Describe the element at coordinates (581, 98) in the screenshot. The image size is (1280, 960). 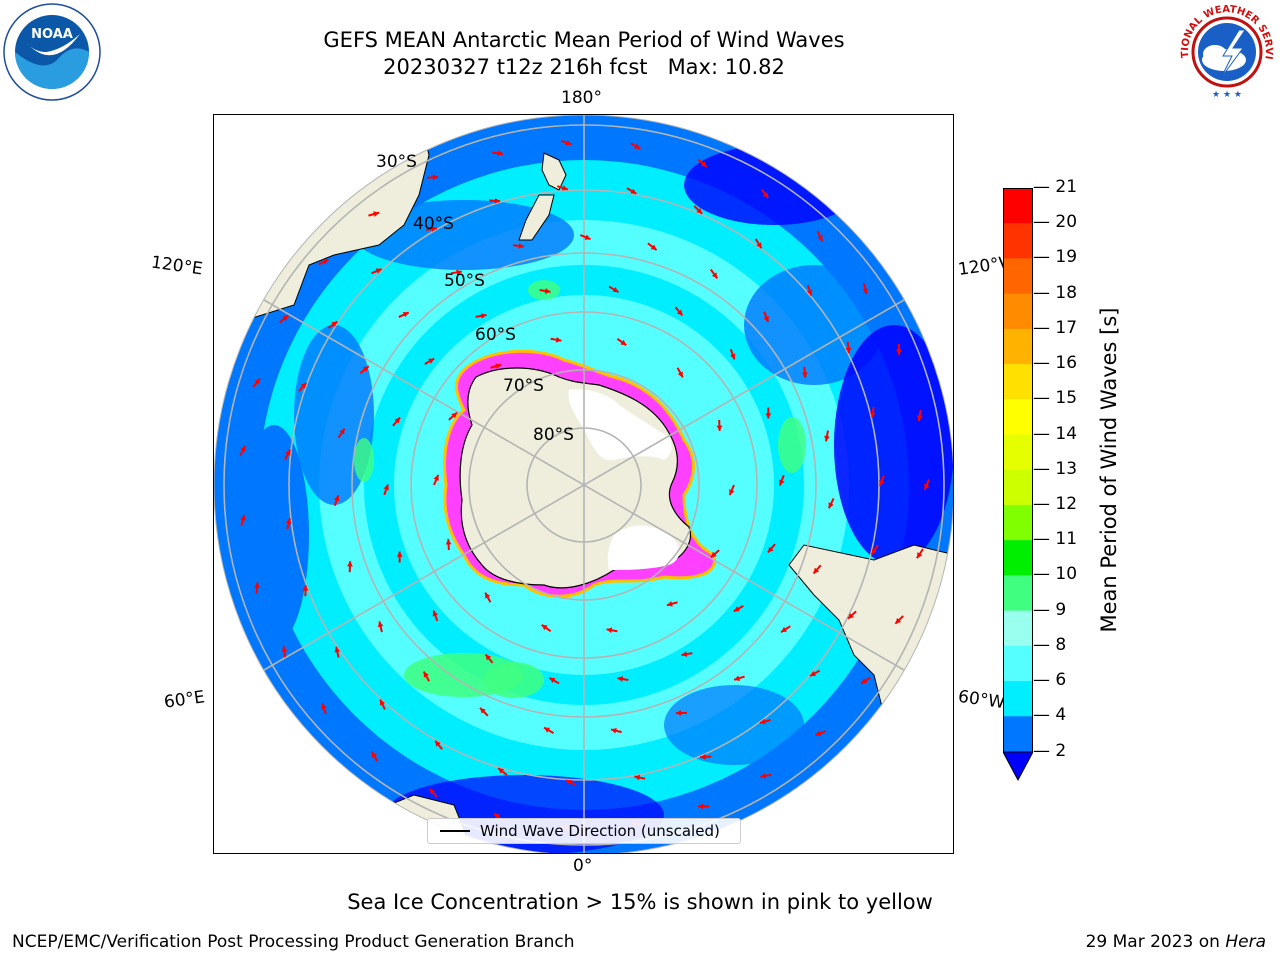
I see `lon-label-top: 180°` at that location.